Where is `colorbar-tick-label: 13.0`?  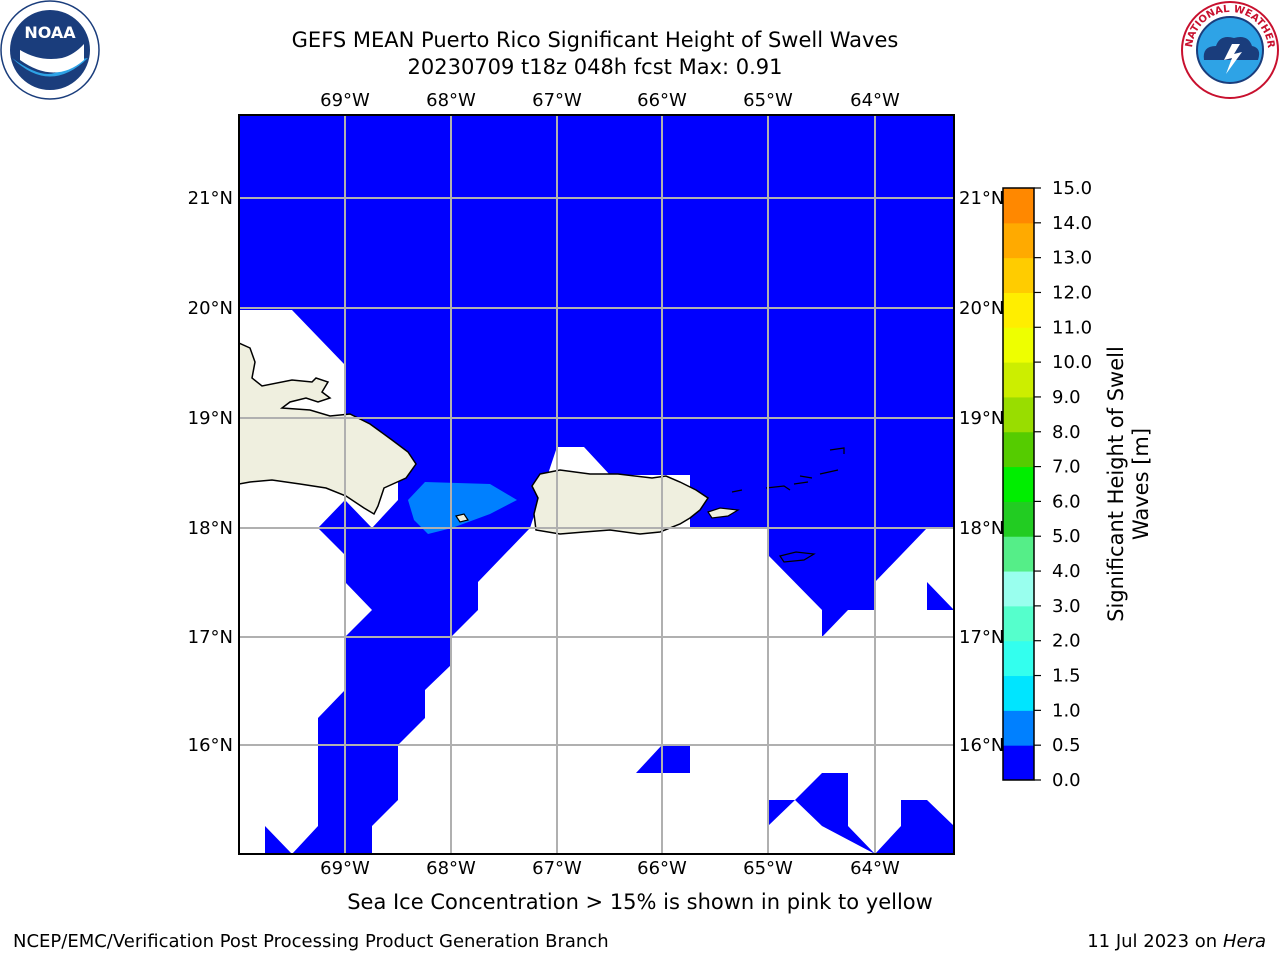
colorbar-tick-label: 13.0 is located at coordinates (1072, 258).